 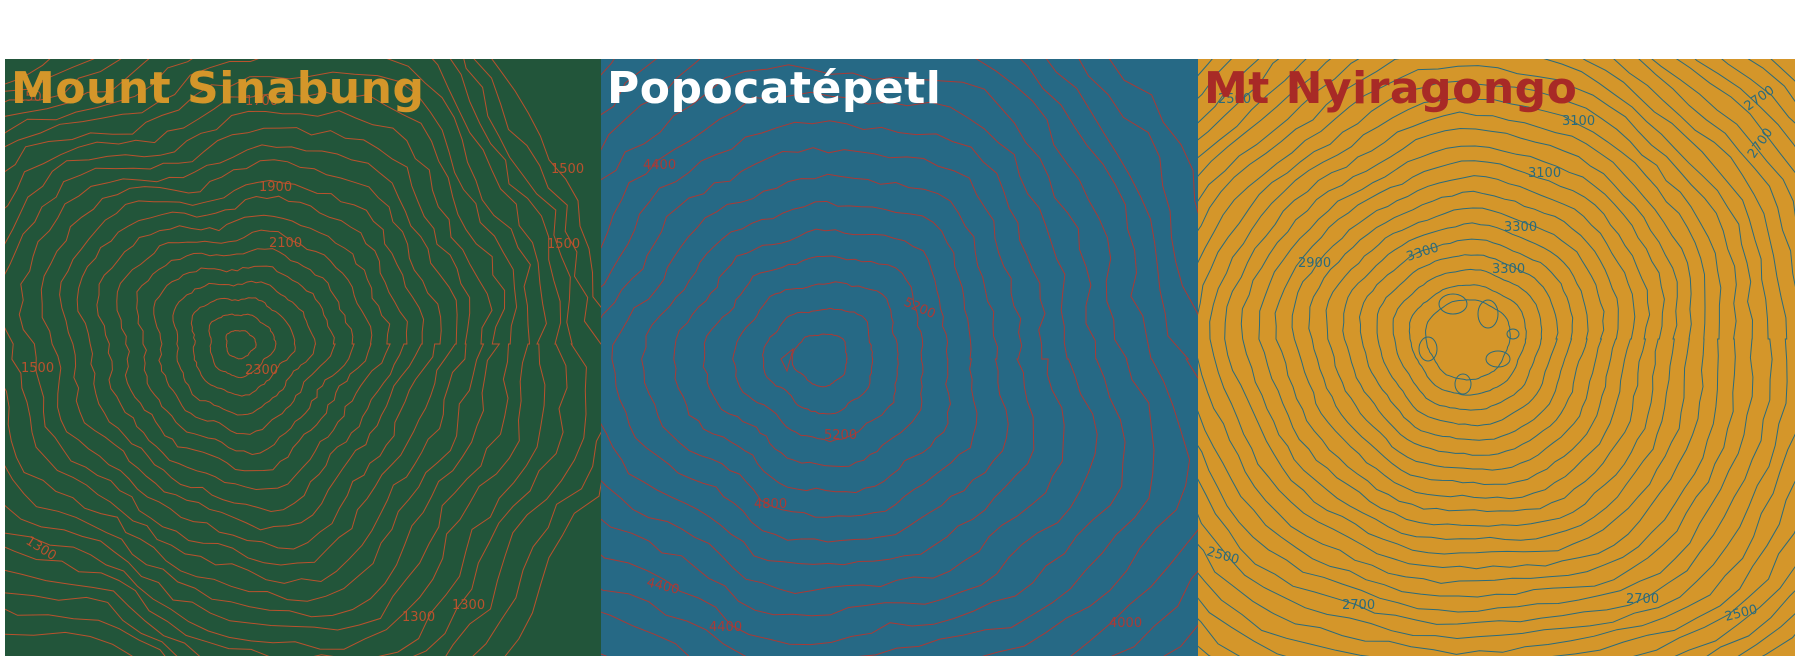 What do you see at coordinates (787, 360) in the screenshot?
I see `summit-contour` at bounding box center [787, 360].